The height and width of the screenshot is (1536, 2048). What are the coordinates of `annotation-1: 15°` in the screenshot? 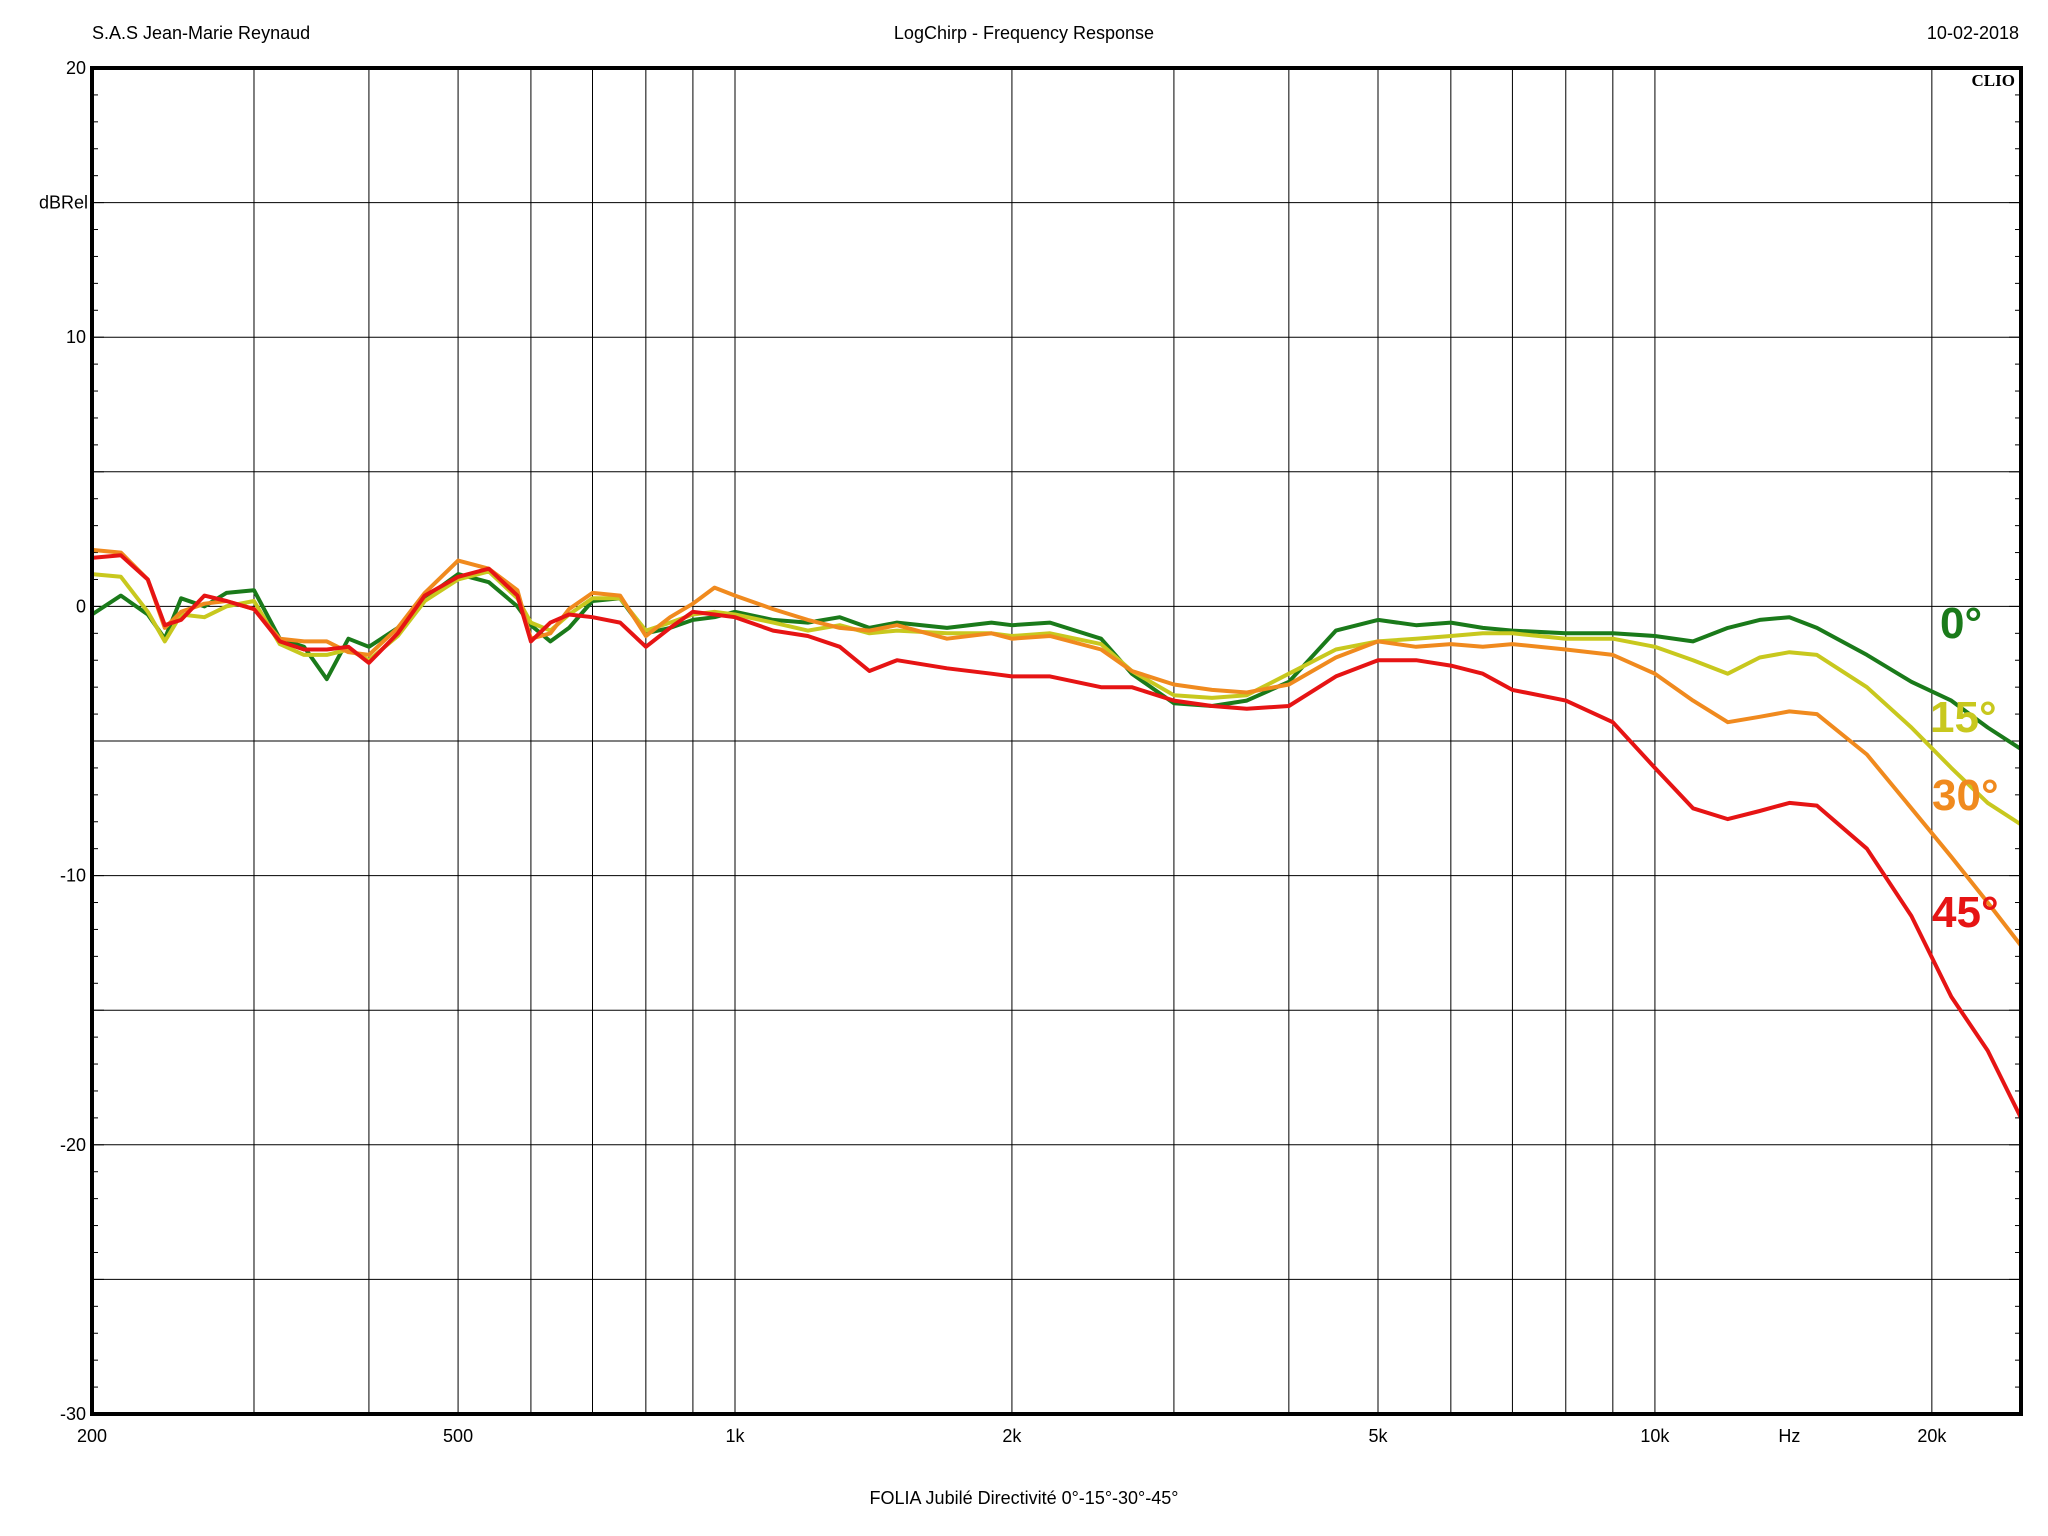 It's located at (1963, 717).